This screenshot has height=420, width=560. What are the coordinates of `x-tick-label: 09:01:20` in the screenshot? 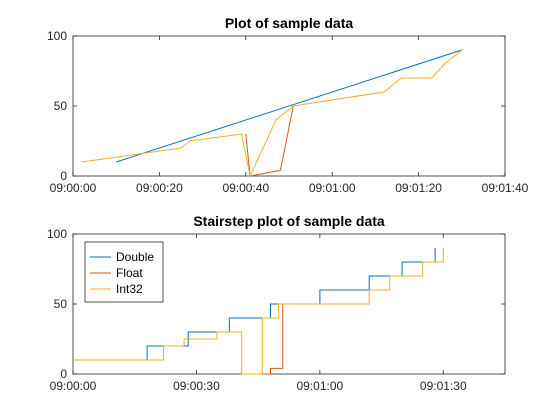 It's located at (418, 188).